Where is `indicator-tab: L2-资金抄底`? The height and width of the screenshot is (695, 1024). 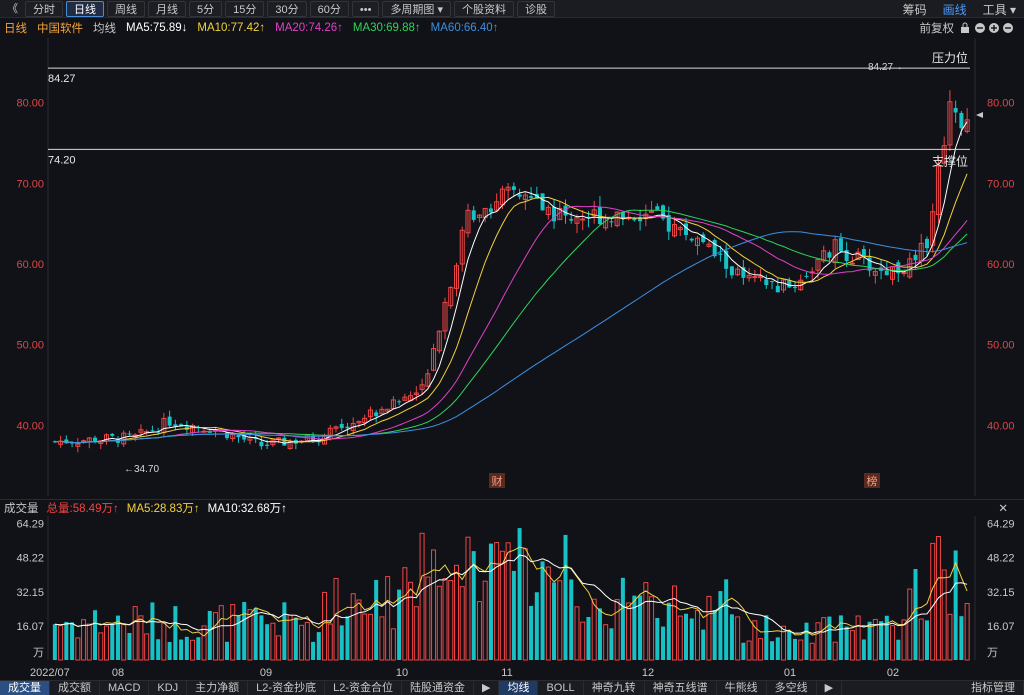
indicator-tab: L2-资金抄底 is located at coordinates (287, 687).